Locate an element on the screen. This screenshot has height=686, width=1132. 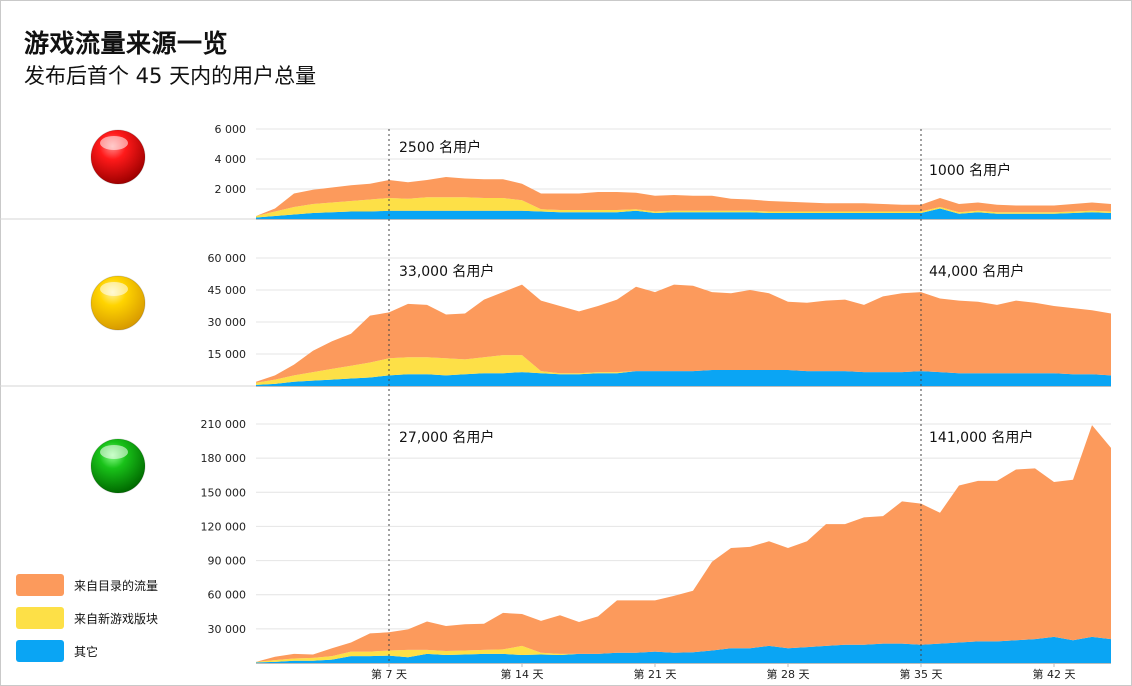
annotation-label: 33,000 名用户 is located at coordinates (446, 271).